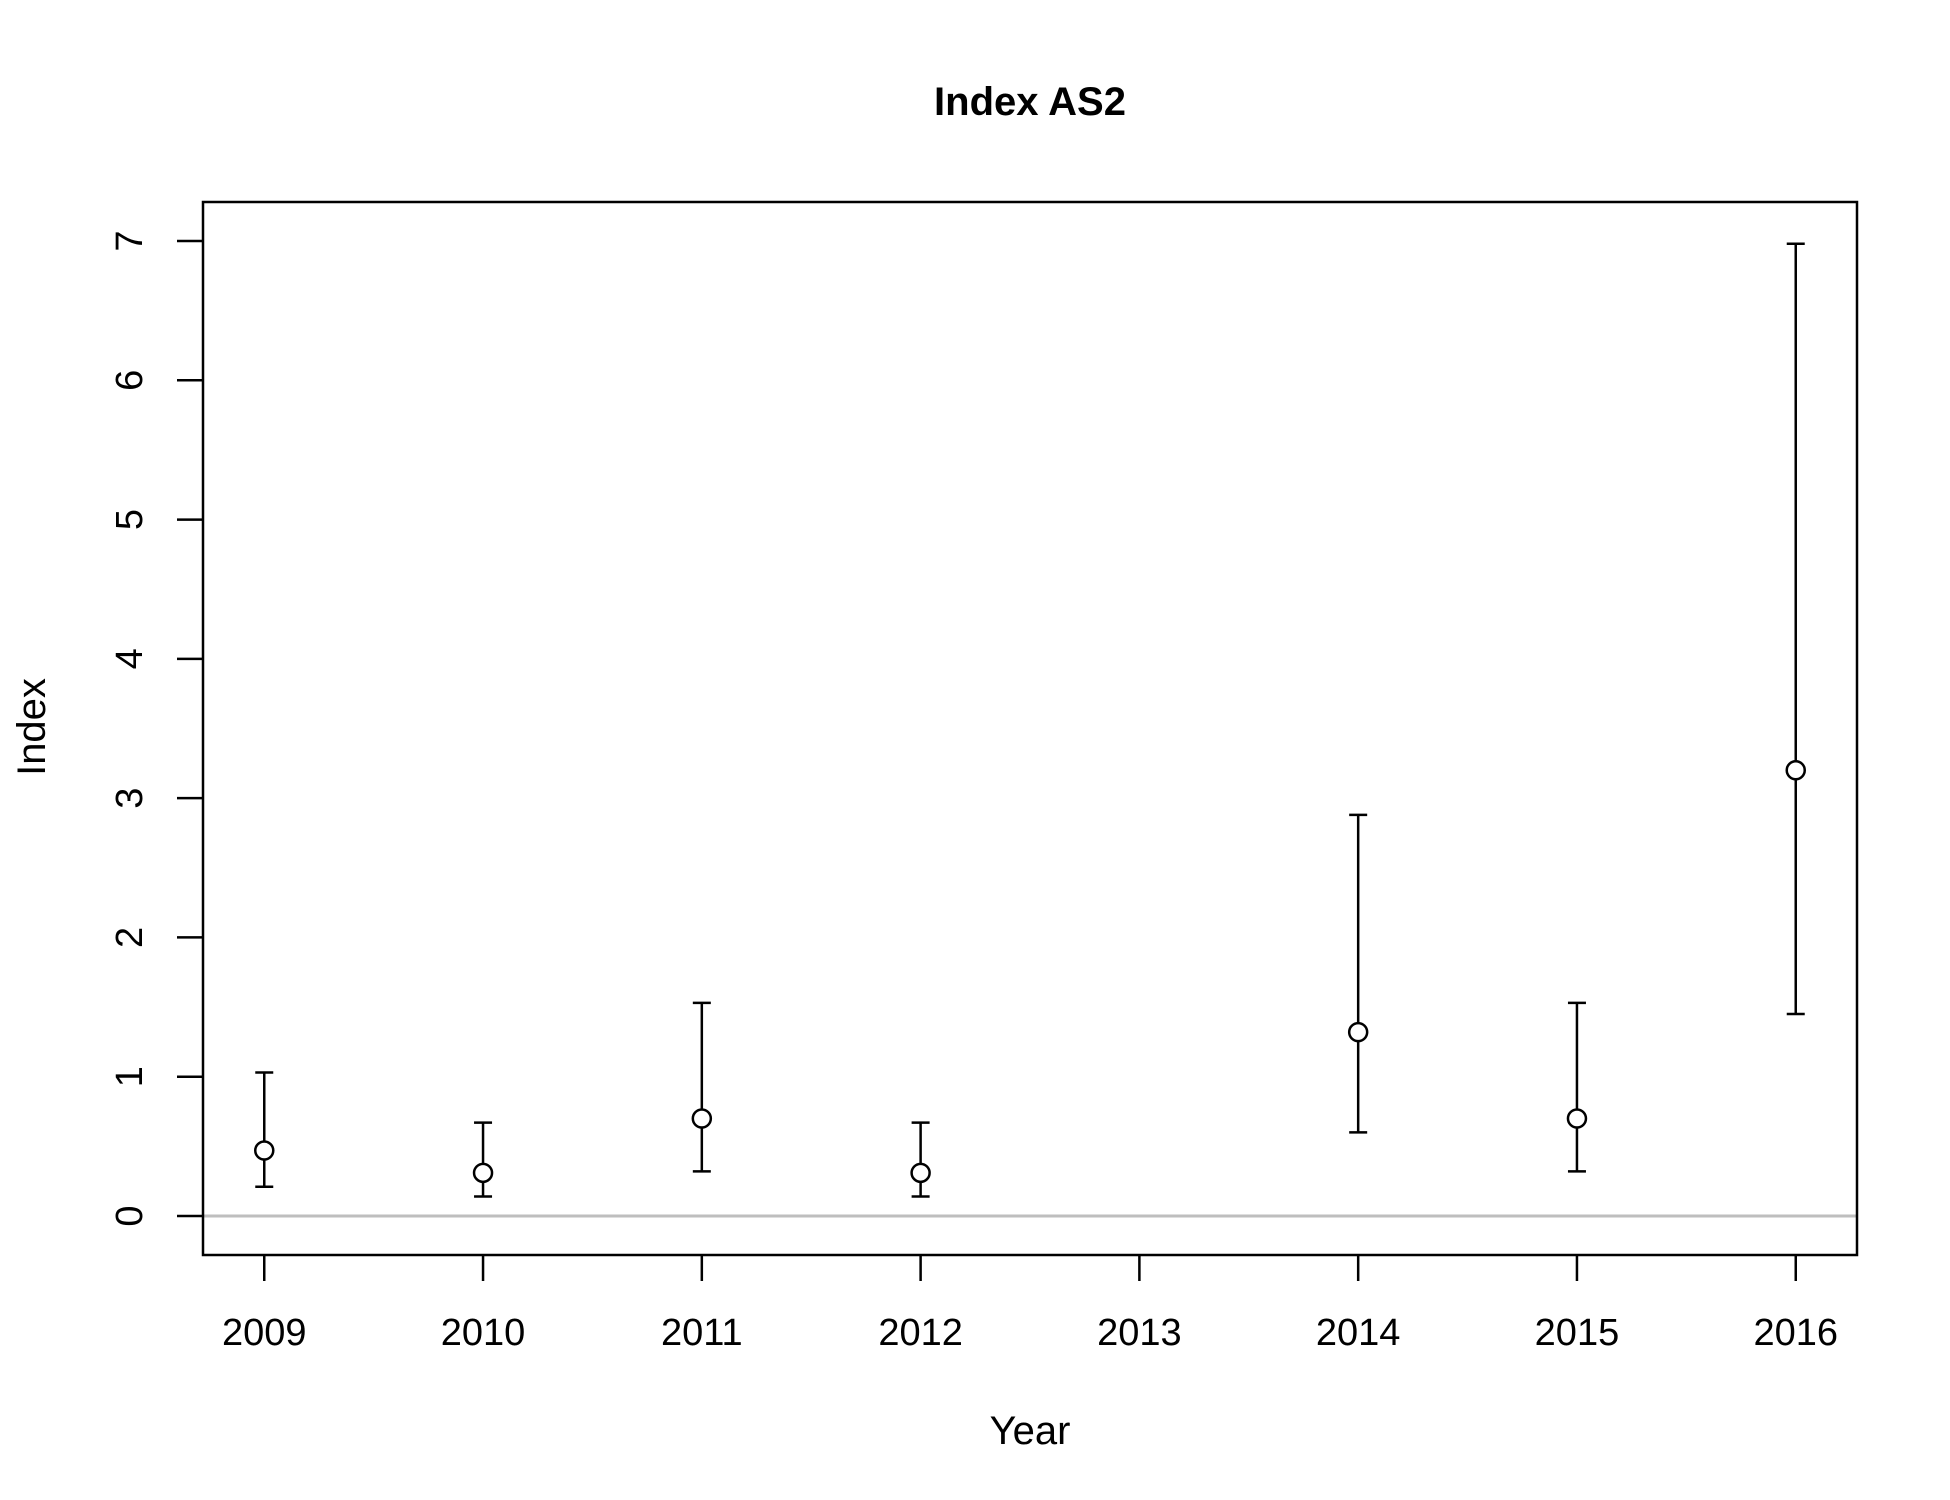 This screenshot has width=1950, height=1500. I want to click on y-tick-label: 7, so click(130, 240).